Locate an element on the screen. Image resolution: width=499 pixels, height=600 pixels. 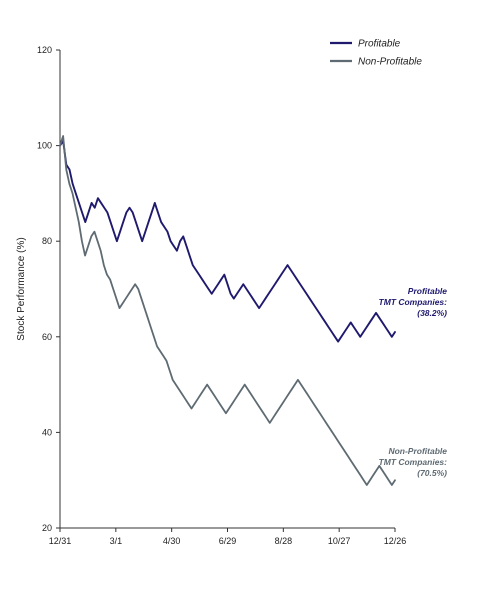
x-tick-label: 8/28 is located at coordinates (284, 541).